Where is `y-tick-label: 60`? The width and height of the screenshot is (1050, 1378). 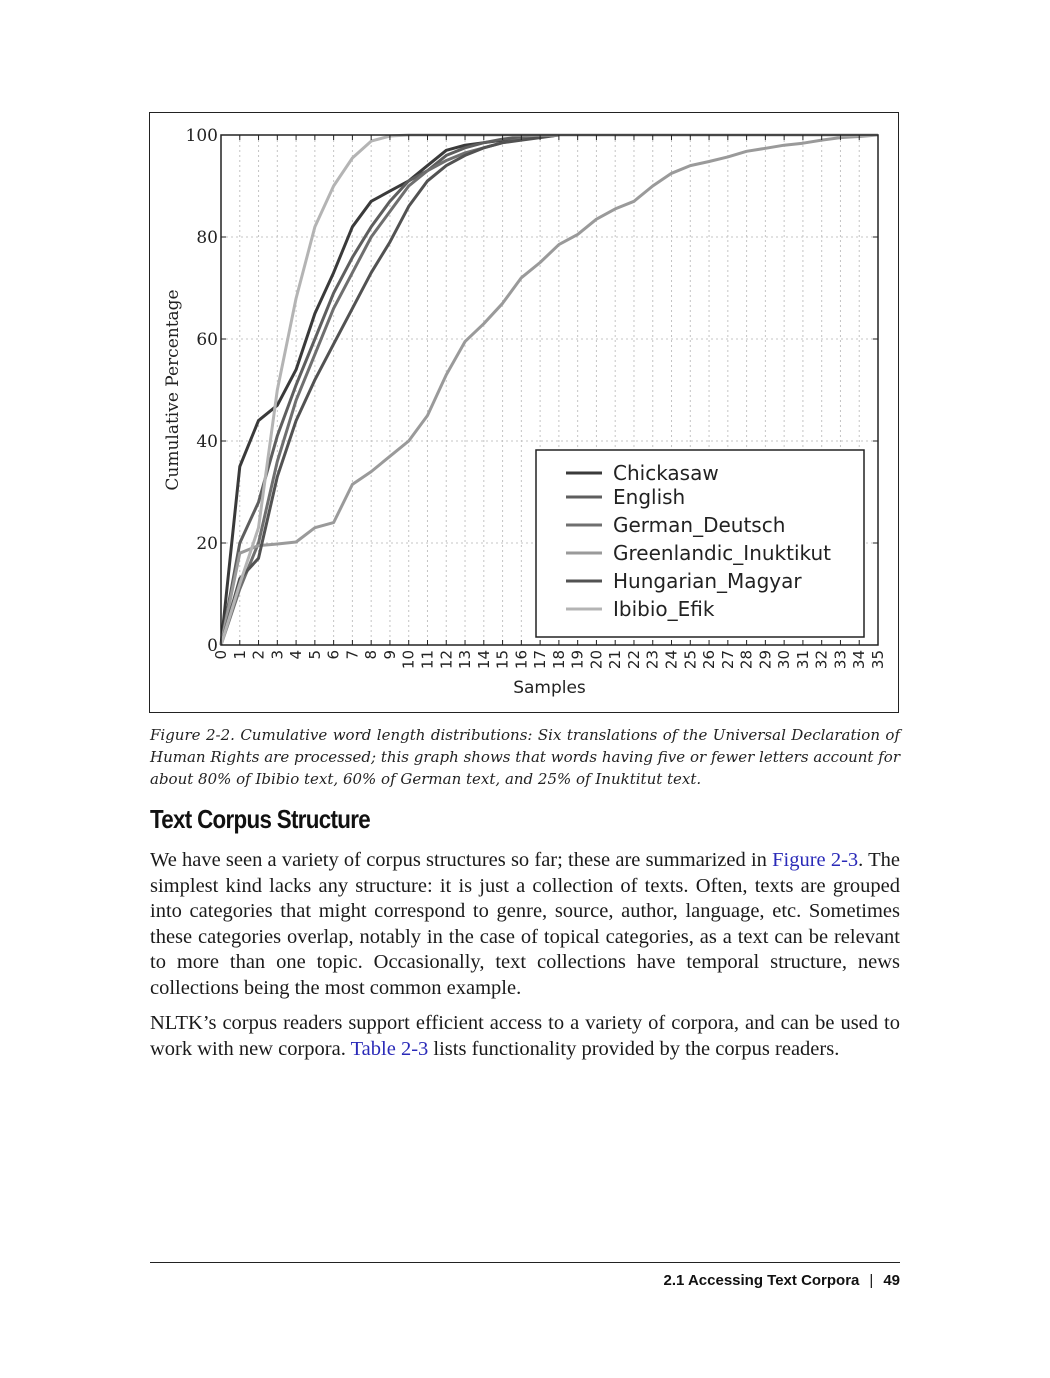
y-tick-label: 60 is located at coordinates (207, 340).